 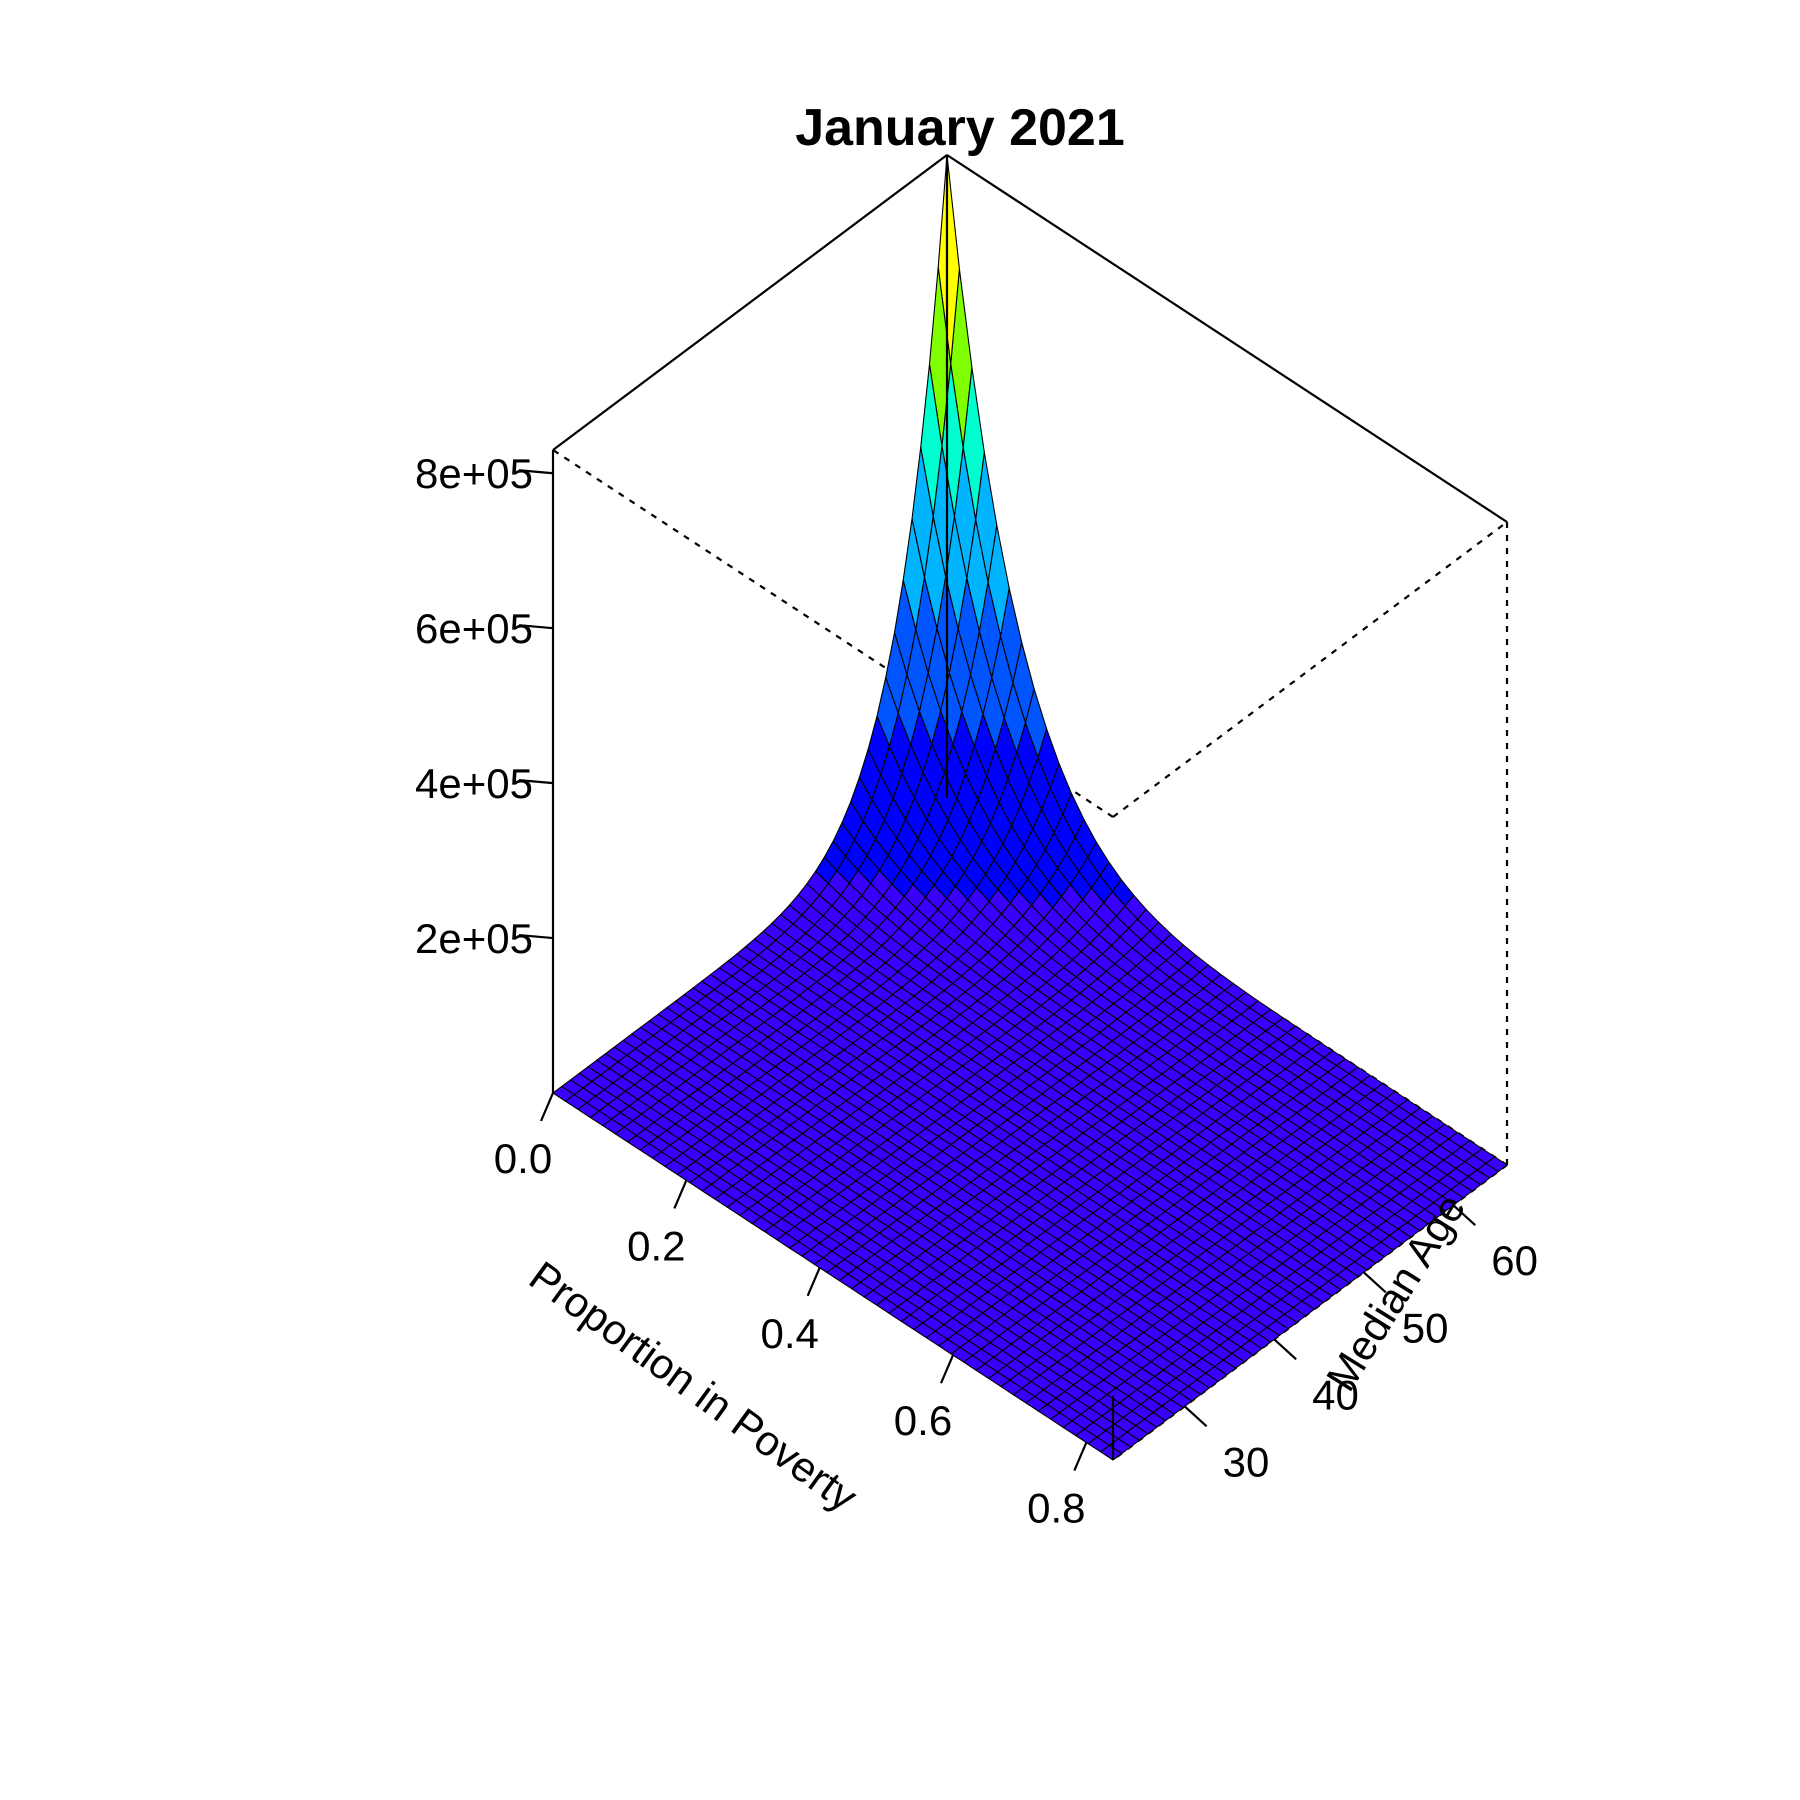 What do you see at coordinates (563, 1093) in the screenshot?
I see `surface-facet` at bounding box center [563, 1093].